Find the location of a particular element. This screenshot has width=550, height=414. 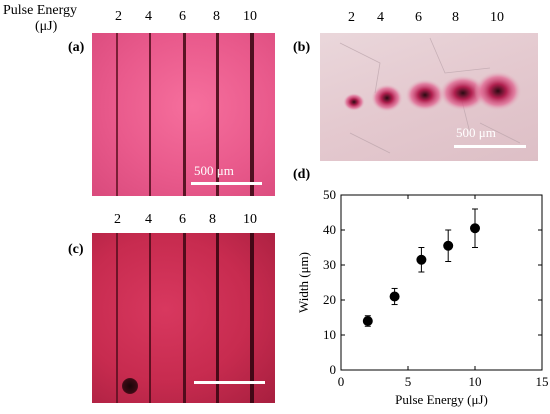

x-tick-label: 15 is located at coordinates (542, 381).